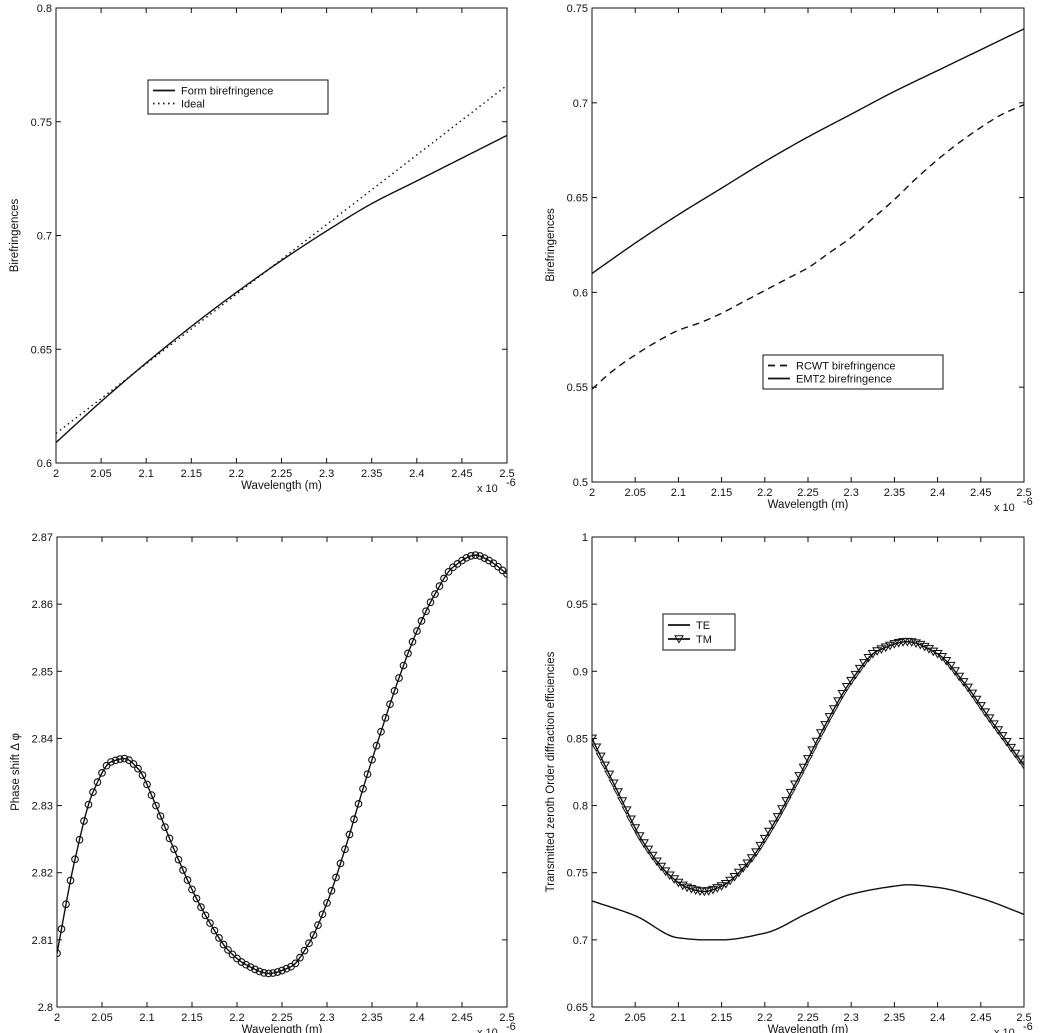  What do you see at coordinates (42, 941) in the screenshot?
I see `y-tick-label: 2.81` at bounding box center [42, 941].